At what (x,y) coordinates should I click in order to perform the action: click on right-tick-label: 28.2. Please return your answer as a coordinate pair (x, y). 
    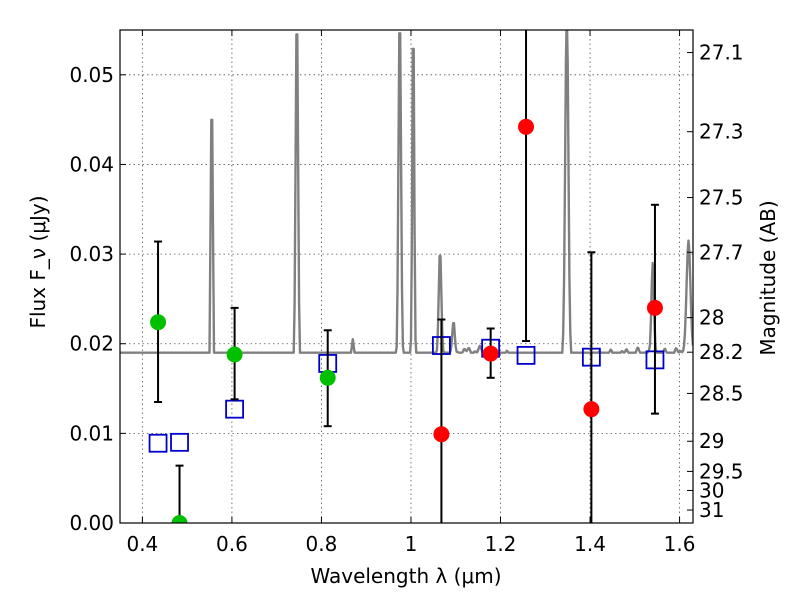
    Looking at the image, I should click on (721, 352).